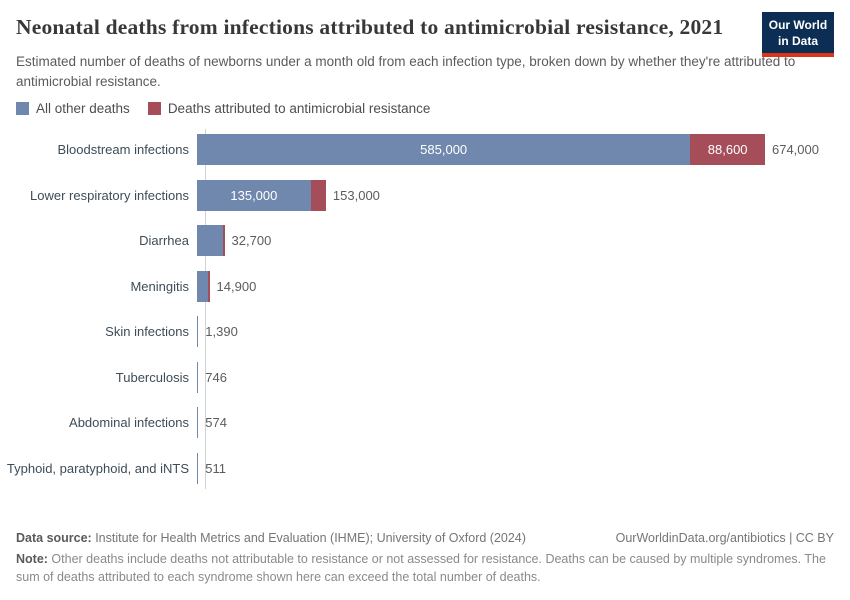  What do you see at coordinates (123, 150) in the screenshot?
I see `category-label: Bloodstream infections` at bounding box center [123, 150].